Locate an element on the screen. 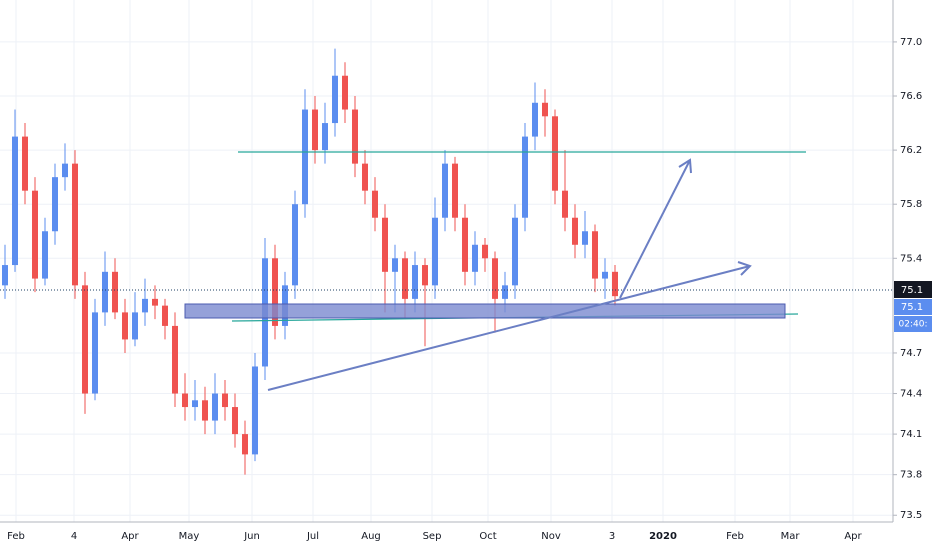 The width and height of the screenshot is (932, 550). countdown-label: 02:40: is located at coordinates (913, 325).